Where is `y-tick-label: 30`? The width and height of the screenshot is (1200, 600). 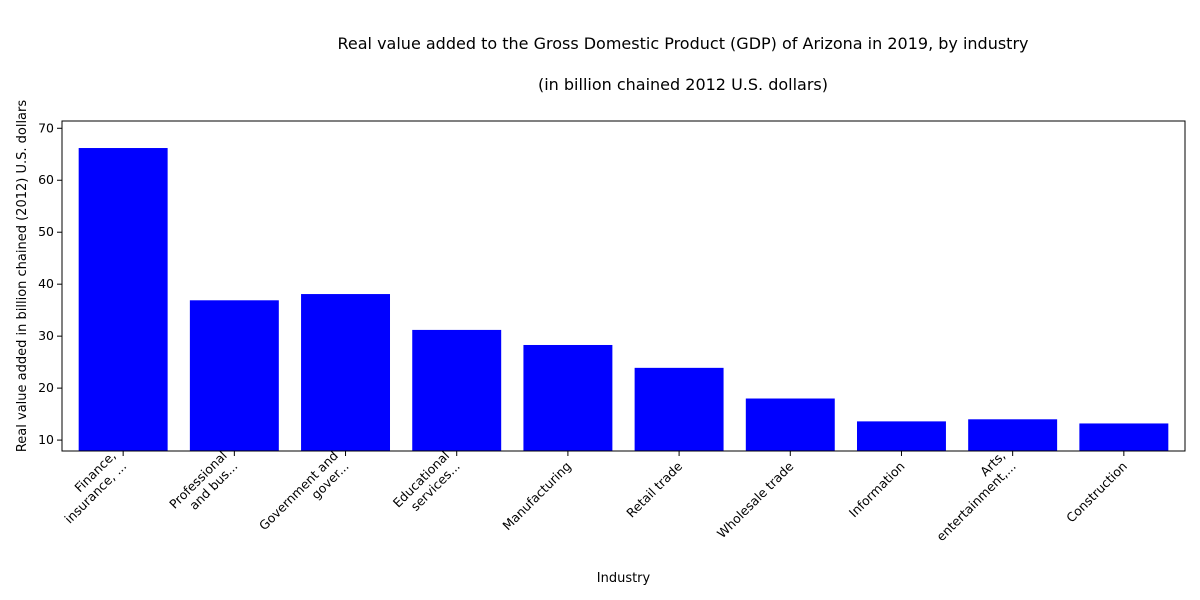
y-tick-label: 30 is located at coordinates (46, 335).